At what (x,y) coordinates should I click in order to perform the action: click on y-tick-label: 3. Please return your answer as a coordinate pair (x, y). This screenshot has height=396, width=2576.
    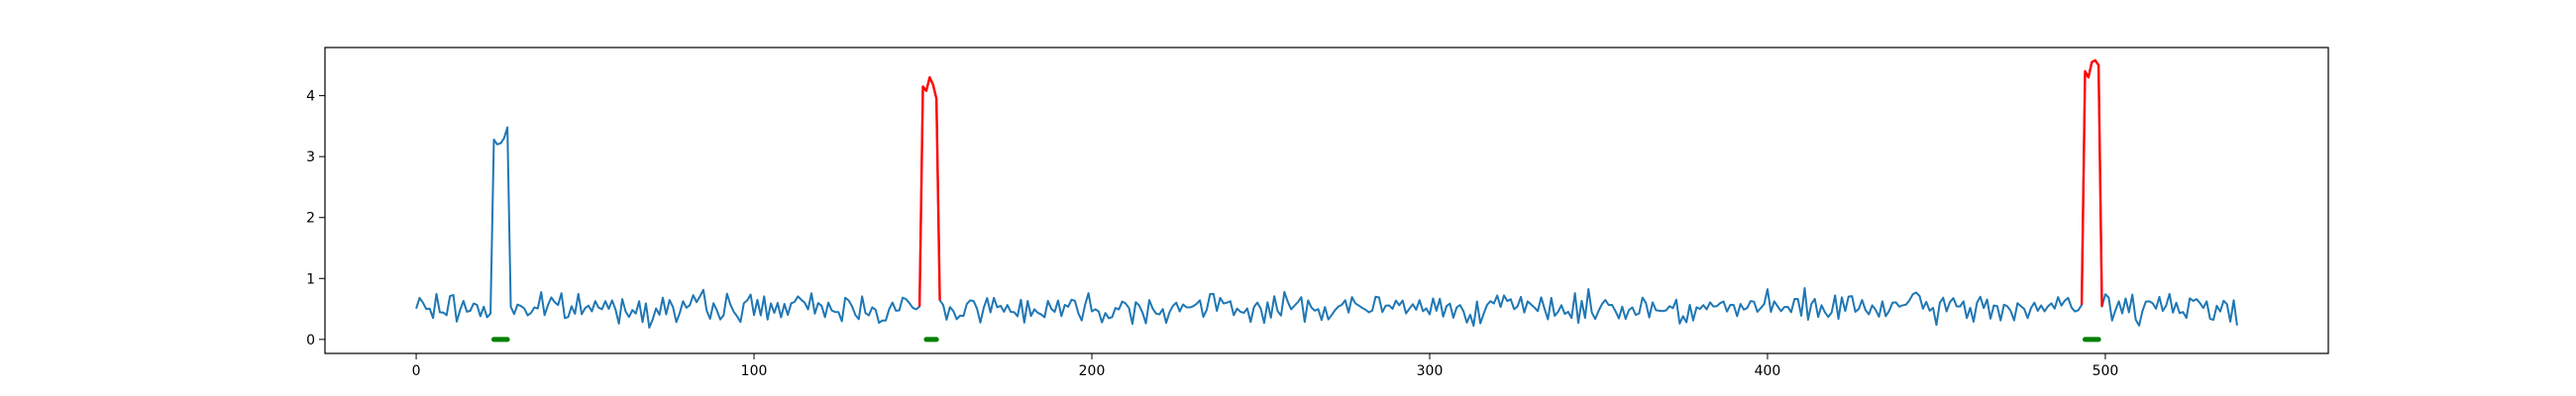
    Looking at the image, I should click on (310, 157).